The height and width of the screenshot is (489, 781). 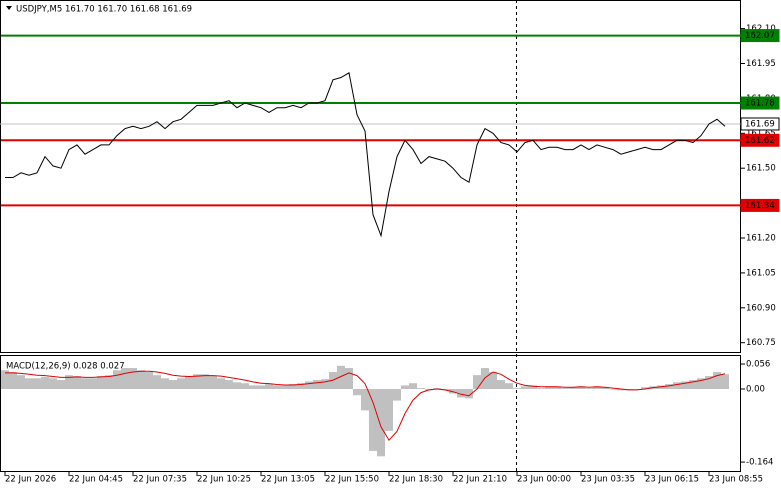 I want to click on x-tick-label: 23 Jun 06:15, so click(x=672, y=480).